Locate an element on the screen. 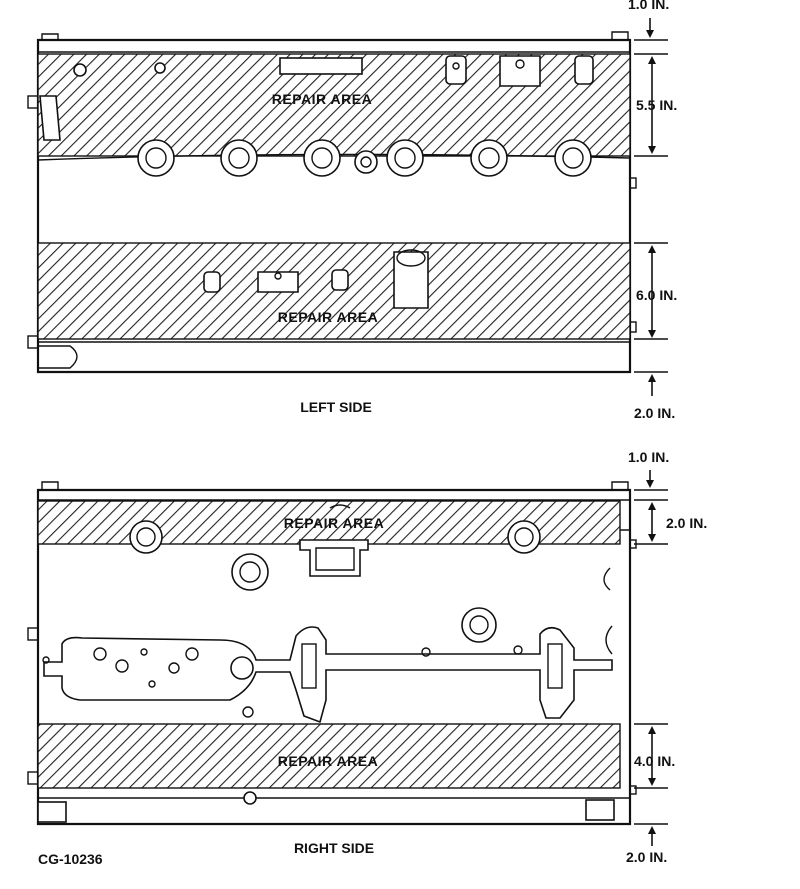 Image resolution: width=800 pixels, height=889 pixels. left-dim-bottom: 2.0 IN. is located at coordinates (654, 413).